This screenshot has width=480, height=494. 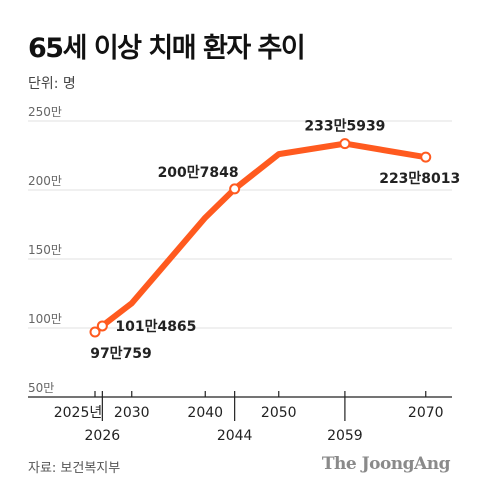 I want to click on y-tick-label: 100만, so click(x=45, y=319).